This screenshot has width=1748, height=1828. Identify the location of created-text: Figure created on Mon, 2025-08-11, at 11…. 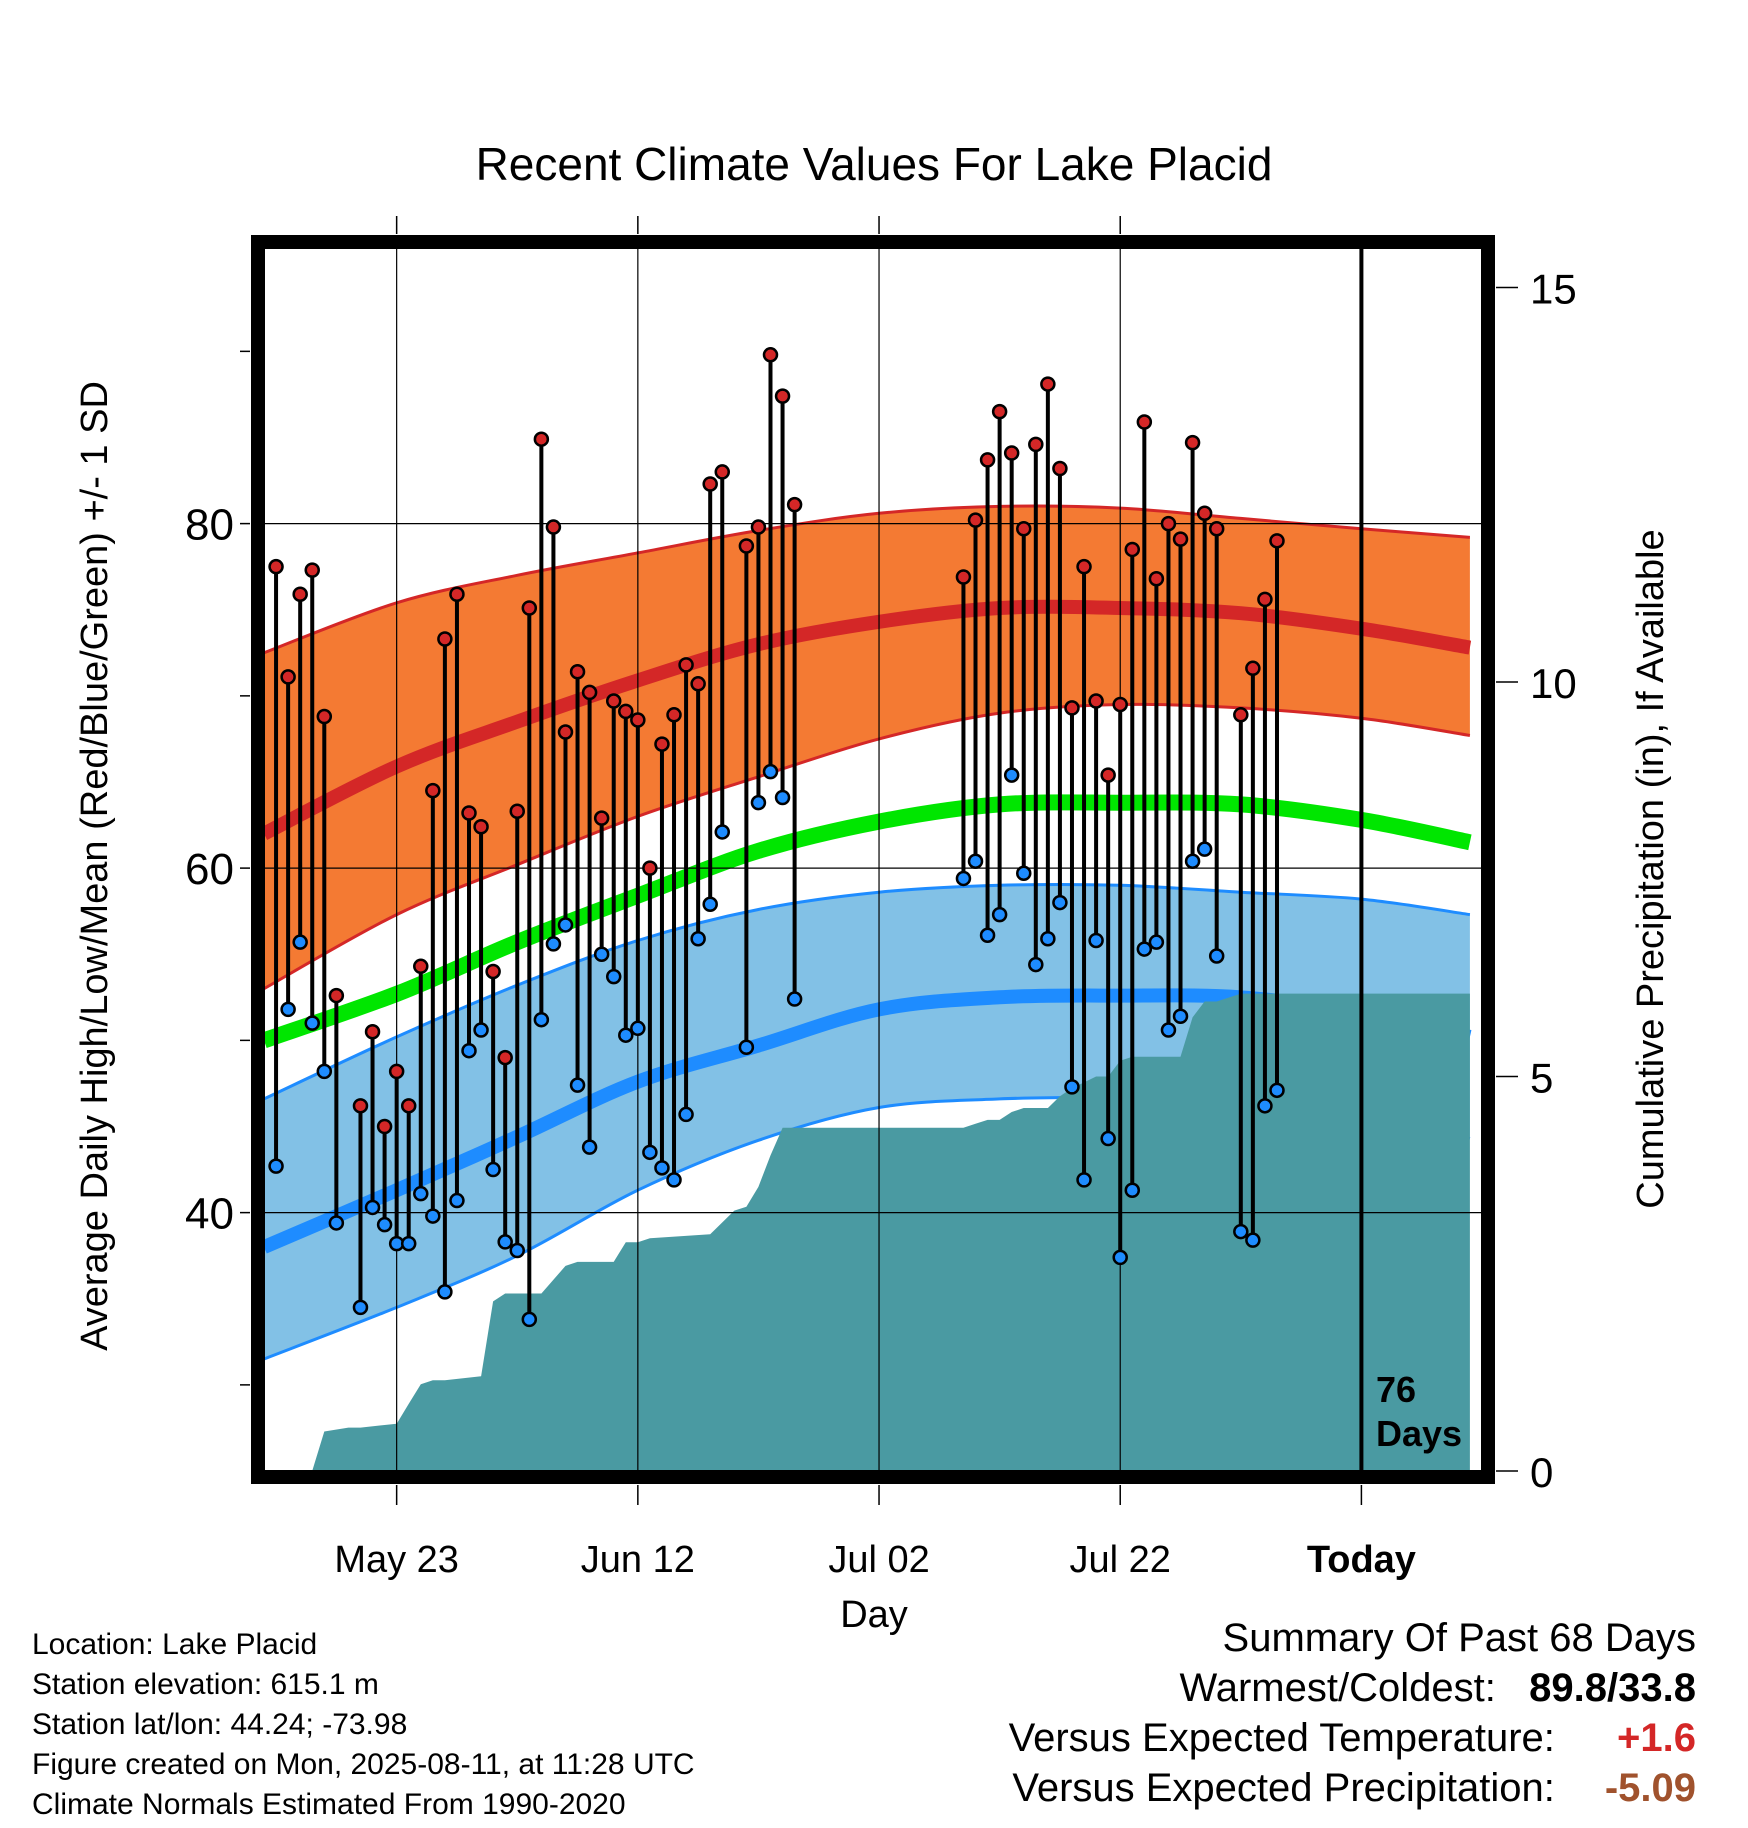
(363, 1764).